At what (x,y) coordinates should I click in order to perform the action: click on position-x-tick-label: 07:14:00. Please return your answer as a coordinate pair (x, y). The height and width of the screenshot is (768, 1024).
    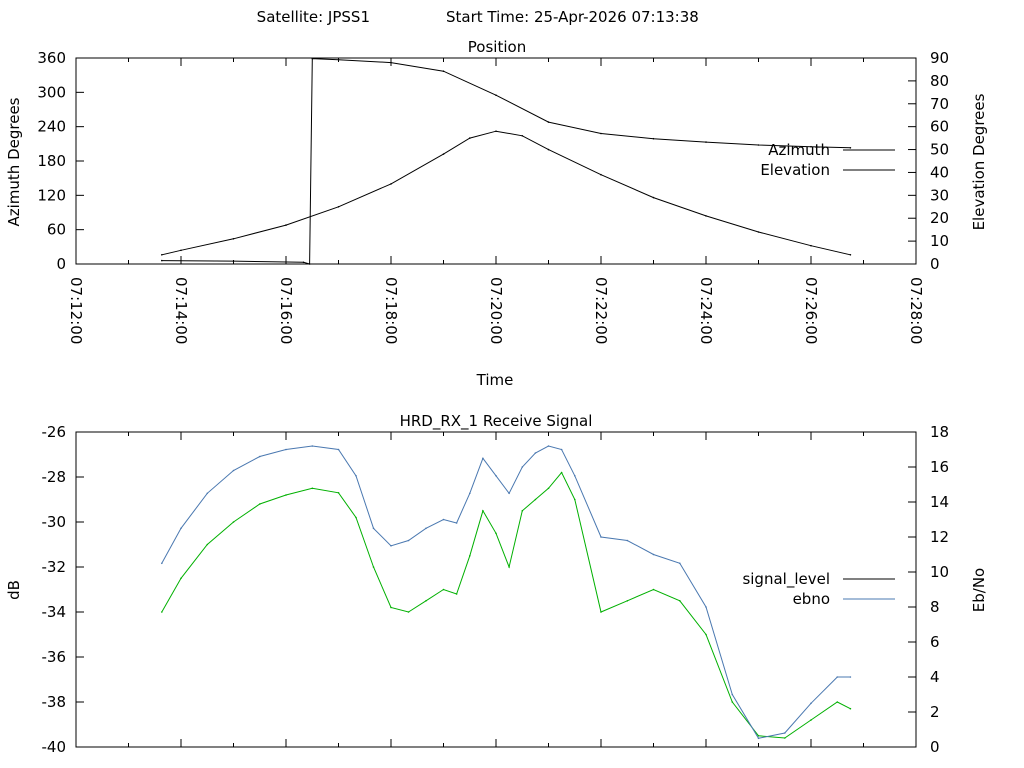
    Looking at the image, I should click on (181, 310).